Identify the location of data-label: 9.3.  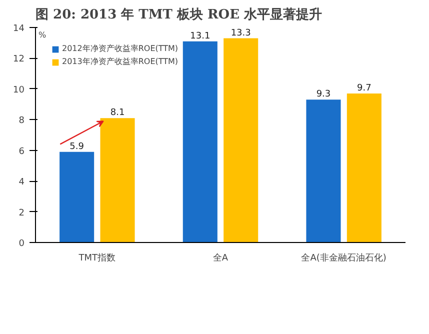
(323, 95).